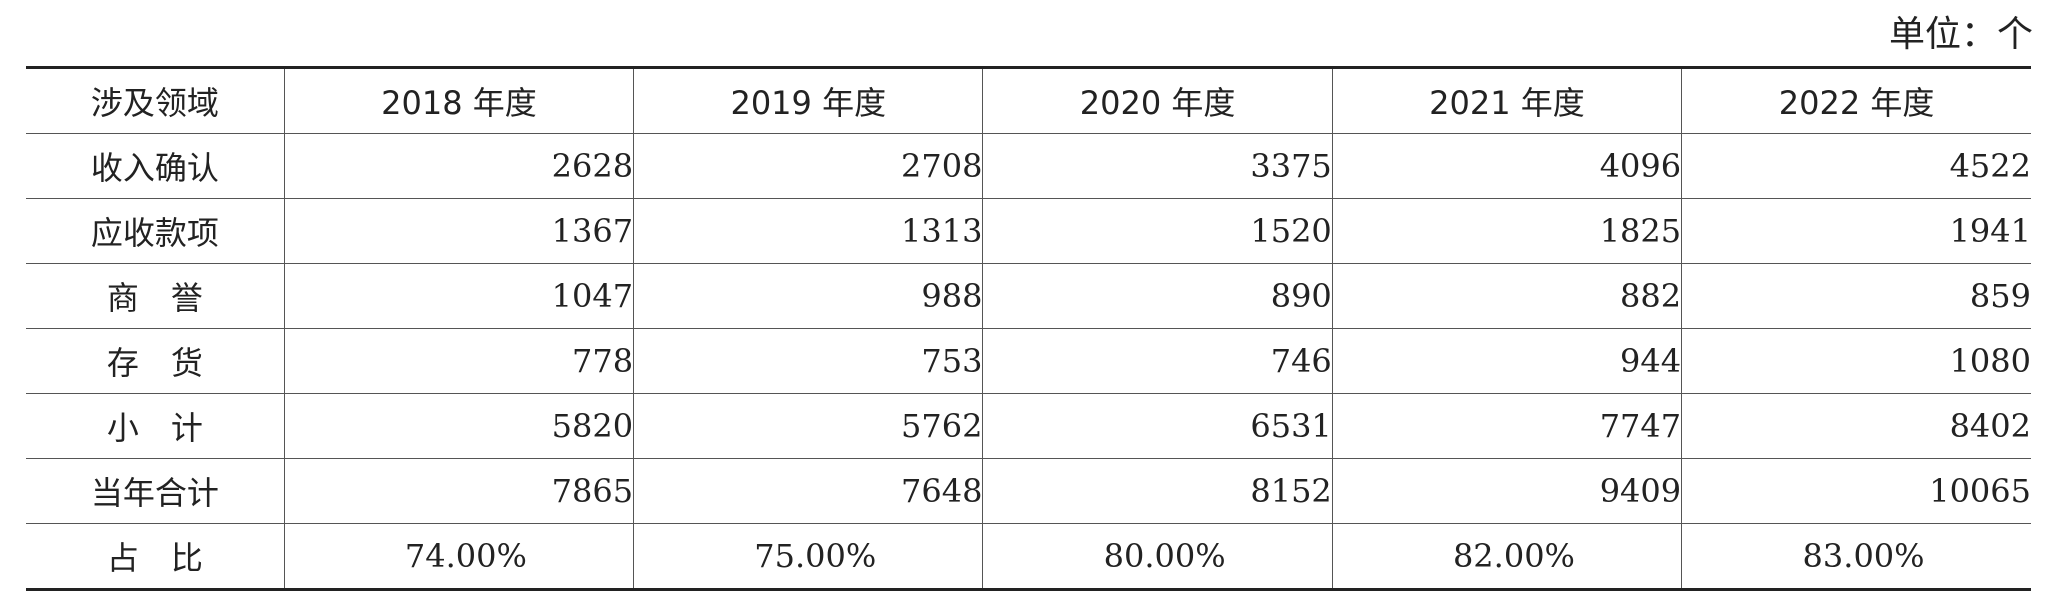  I want to click on table-cell: 7747, so click(1506, 426).